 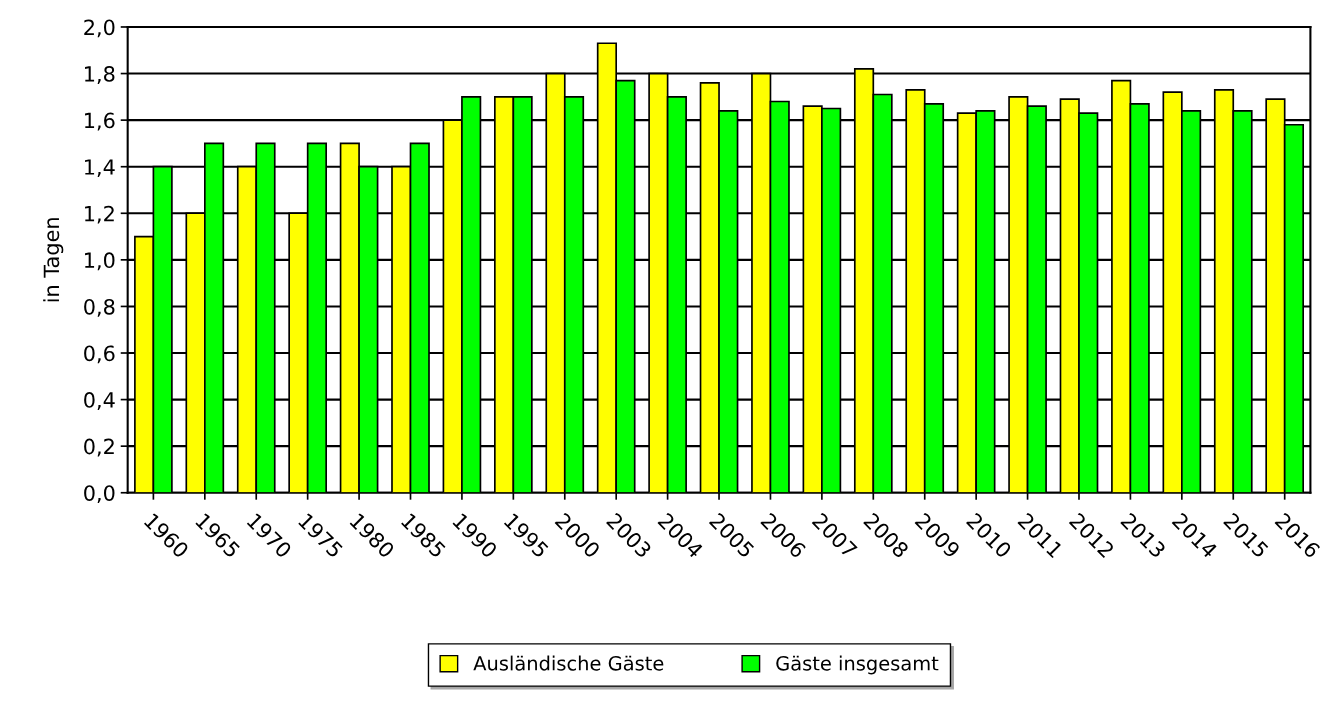 I want to click on y-tick-label: 1,4, so click(x=100, y=168).